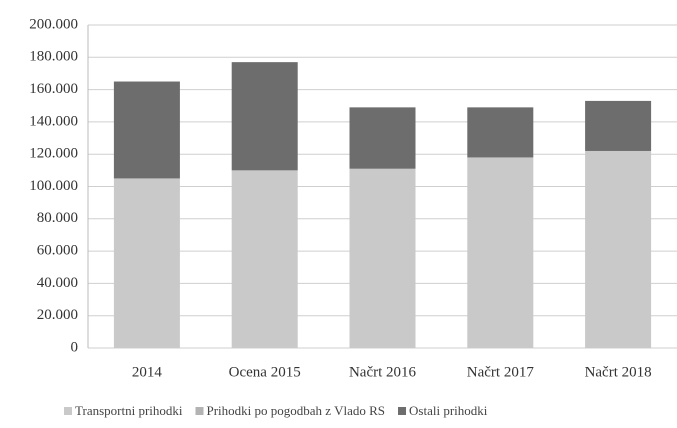 This screenshot has width=677, height=428. I want to click on y-tick-label: 40.000, so click(57, 283).